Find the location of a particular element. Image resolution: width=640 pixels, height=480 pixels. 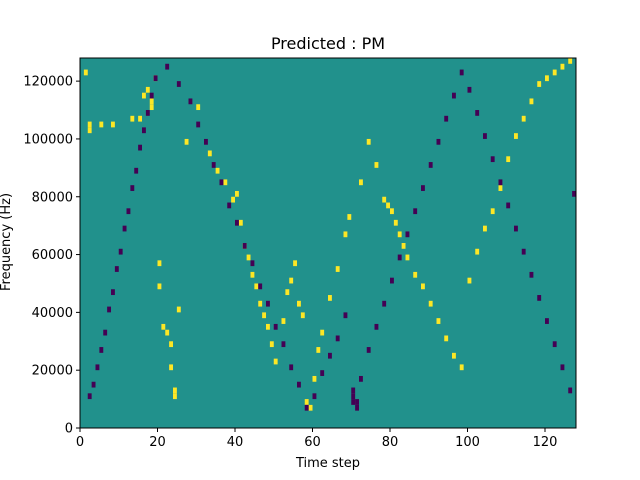

y-tick-label: 120000 is located at coordinates (48, 82).